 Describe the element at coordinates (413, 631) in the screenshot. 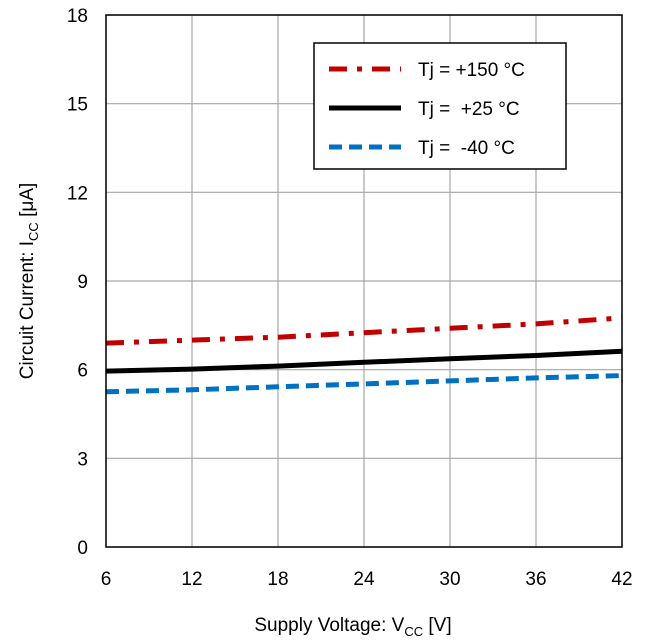

I see `x-axis-label-sub: CC` at that location.